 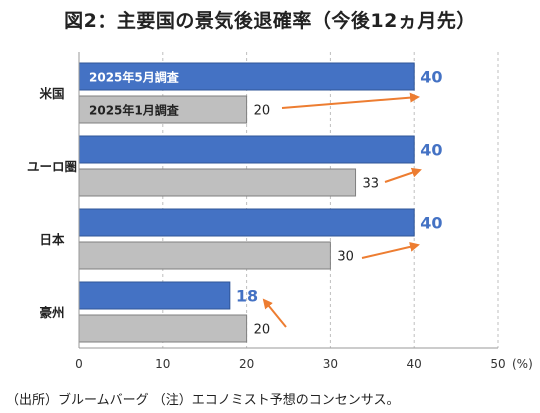 What do you see at coordinates (497, 364) in the screenshot?
I see `x-tick-label: 50` at bounding box center [497, 364].